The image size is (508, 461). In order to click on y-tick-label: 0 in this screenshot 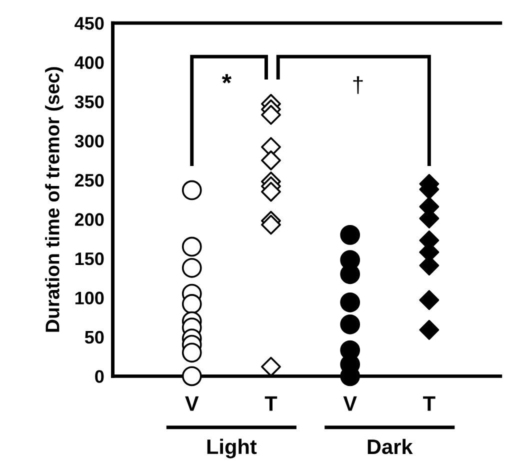, I will do `click(99, 376)`.